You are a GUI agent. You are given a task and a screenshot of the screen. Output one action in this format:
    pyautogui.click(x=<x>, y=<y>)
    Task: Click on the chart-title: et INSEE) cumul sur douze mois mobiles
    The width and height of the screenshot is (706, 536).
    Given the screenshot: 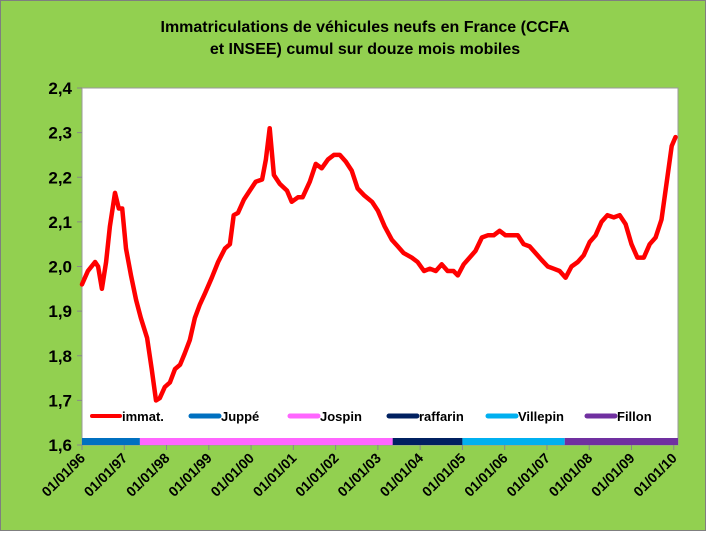 What is the action you would take?
    pyautogui.click(x=365, y=49)
    